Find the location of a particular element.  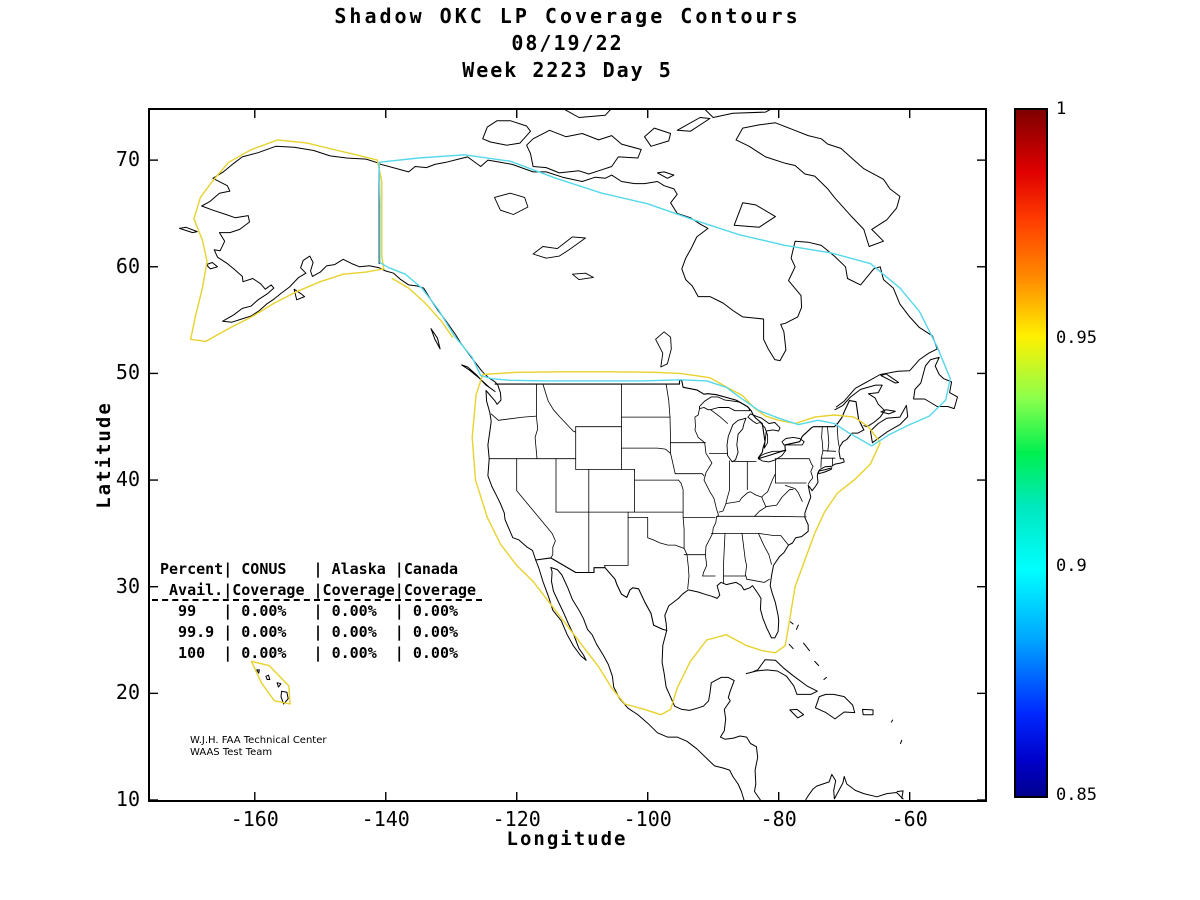

y-axis-label: Latitude is located at coordinates (104, 455).